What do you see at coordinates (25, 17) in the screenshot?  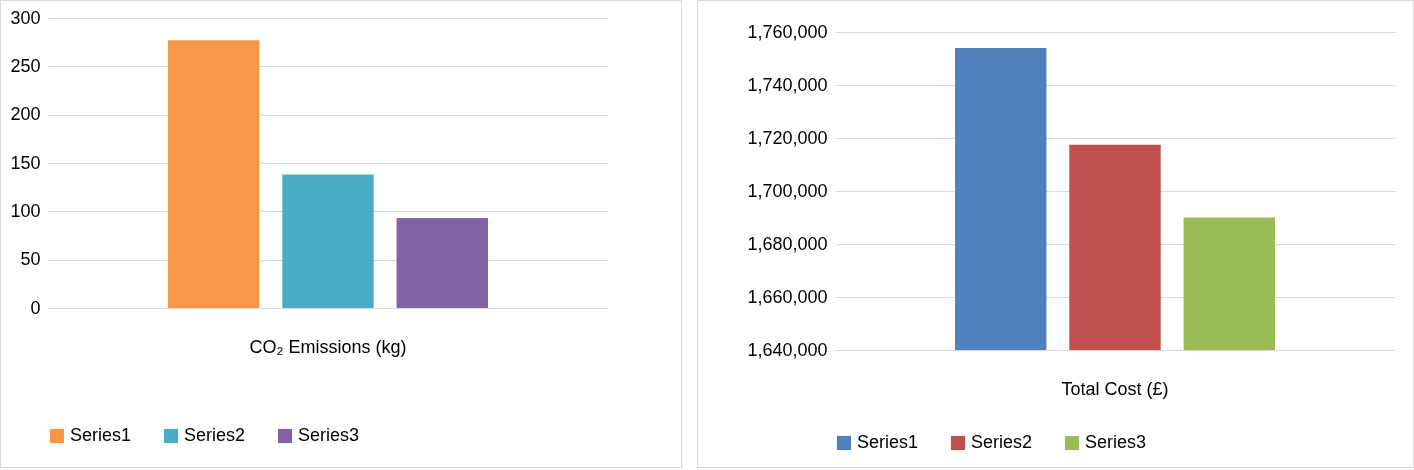 I see `y-tick-label: 300` at bounding box center [25, 17].